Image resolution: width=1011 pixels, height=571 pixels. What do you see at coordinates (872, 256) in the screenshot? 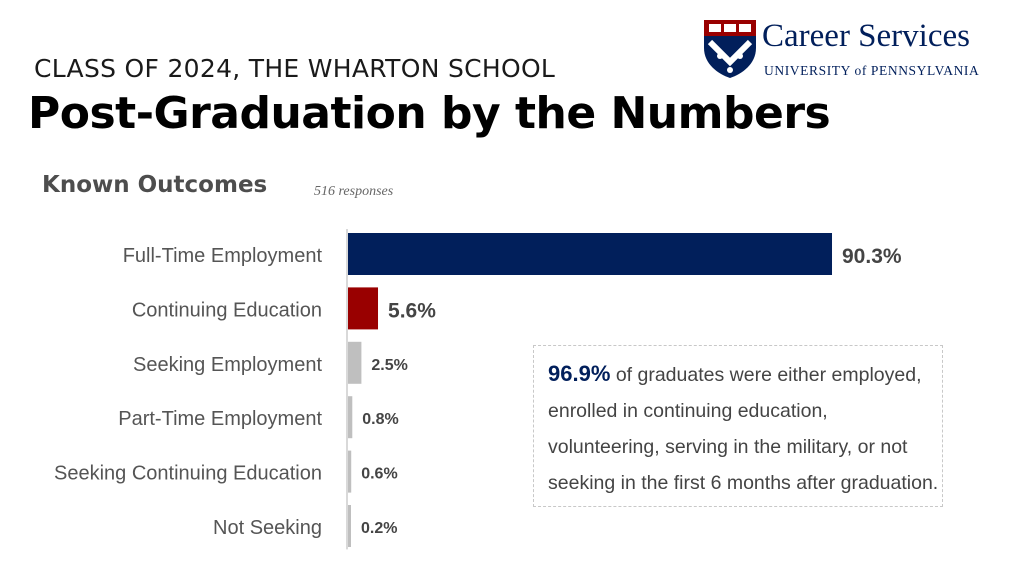
I see `value-label: 90.3%` at bounding box center [872, 256].